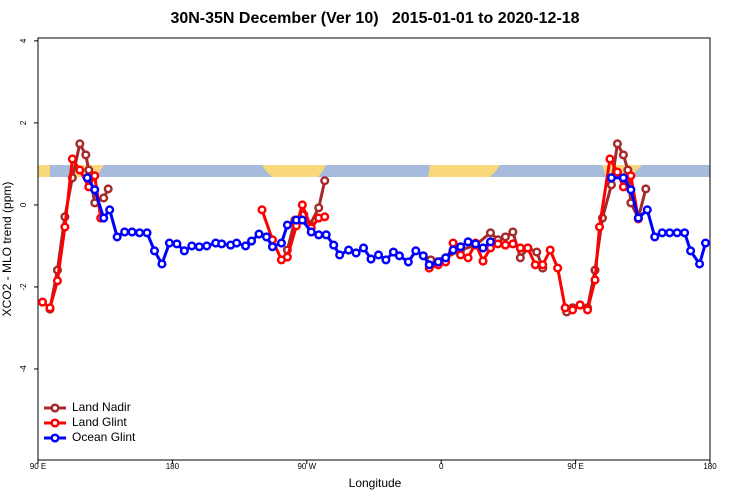 This screenshot has width=750, height=500. I want to click on x-axis-label: Longitude, so click(375, 483).